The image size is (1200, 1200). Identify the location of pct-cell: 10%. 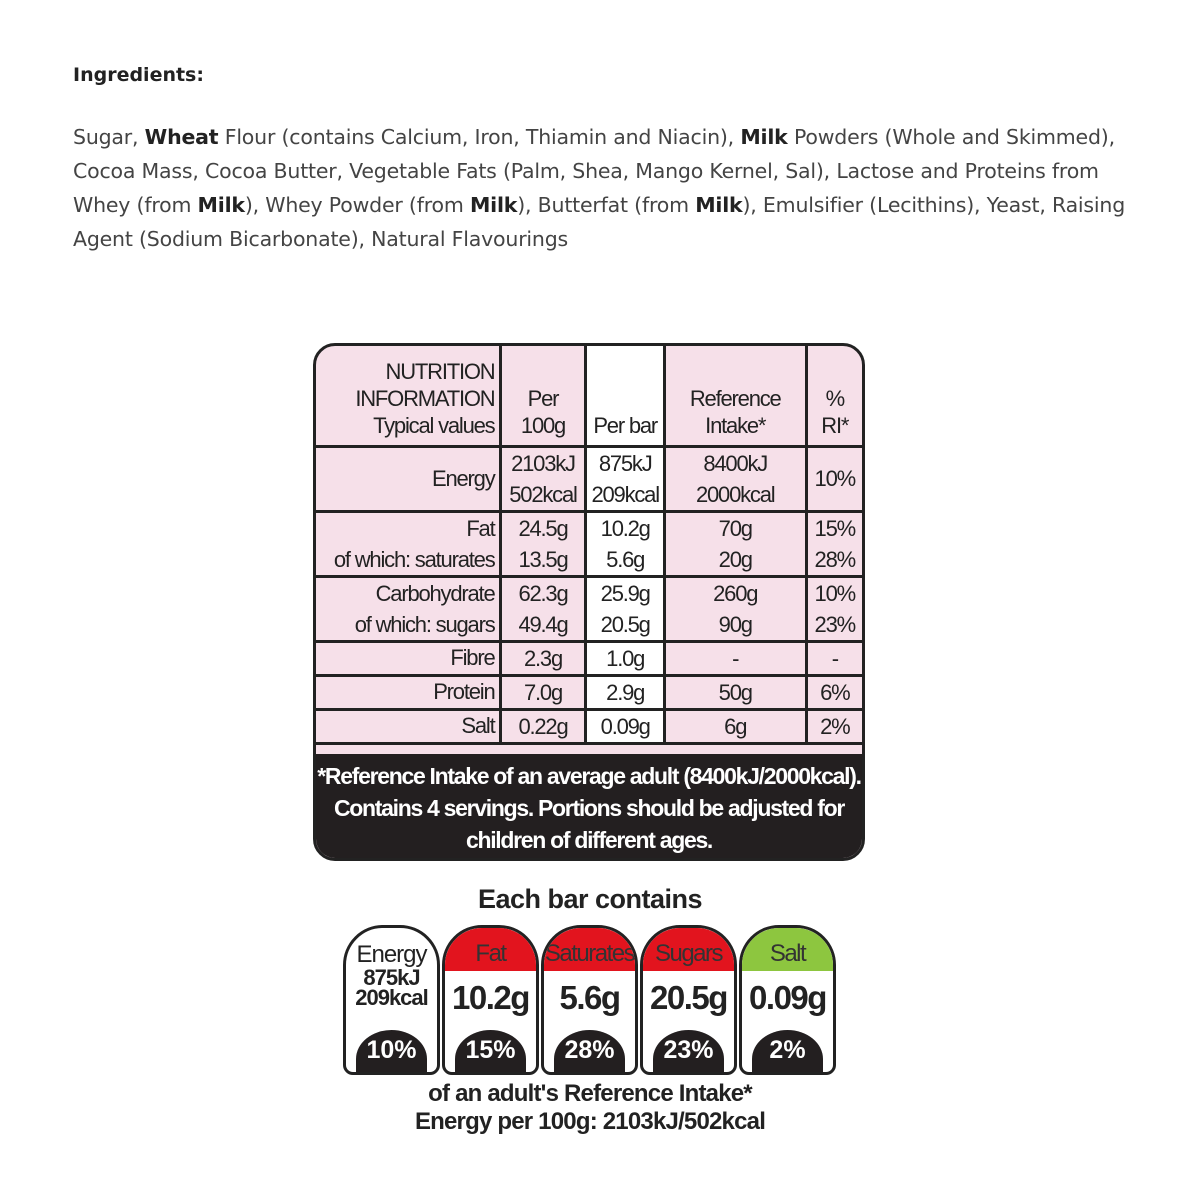
(833, 478).